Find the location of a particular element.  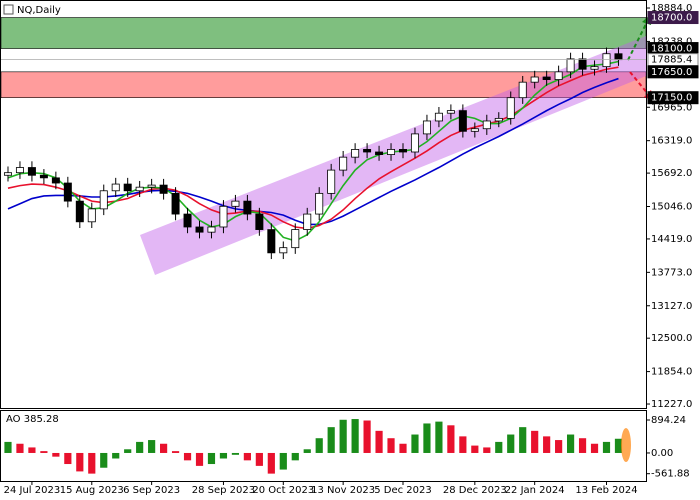

price-level-label: 17650.0 is located at coordinates (671, 72).